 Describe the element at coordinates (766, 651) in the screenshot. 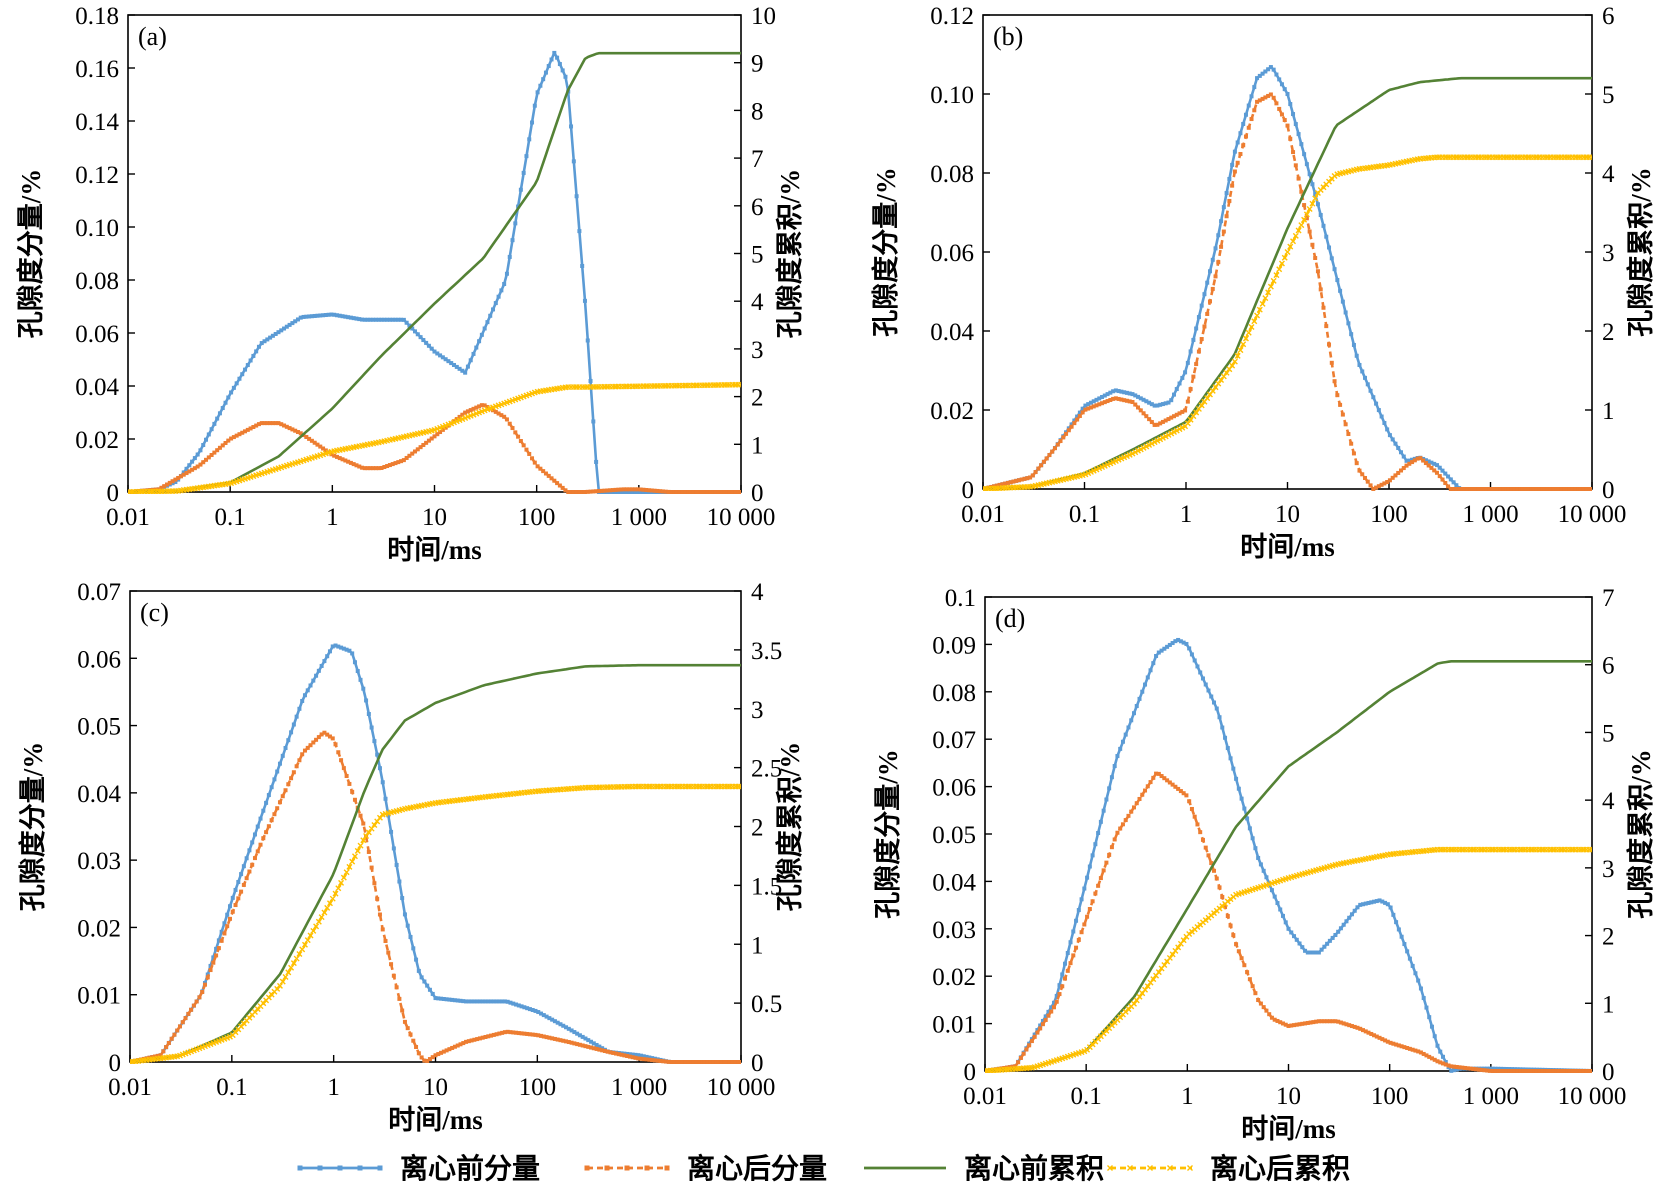

I see `y2-tick-label: 3.5` at that location.